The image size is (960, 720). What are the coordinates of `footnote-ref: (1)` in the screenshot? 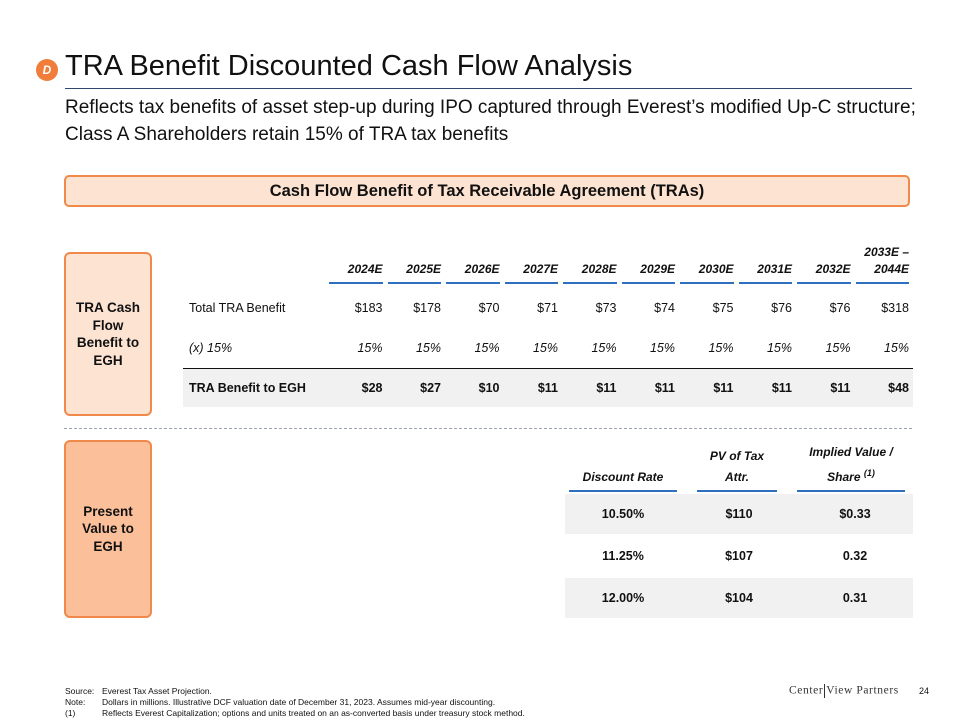 It's located at (869, 473).